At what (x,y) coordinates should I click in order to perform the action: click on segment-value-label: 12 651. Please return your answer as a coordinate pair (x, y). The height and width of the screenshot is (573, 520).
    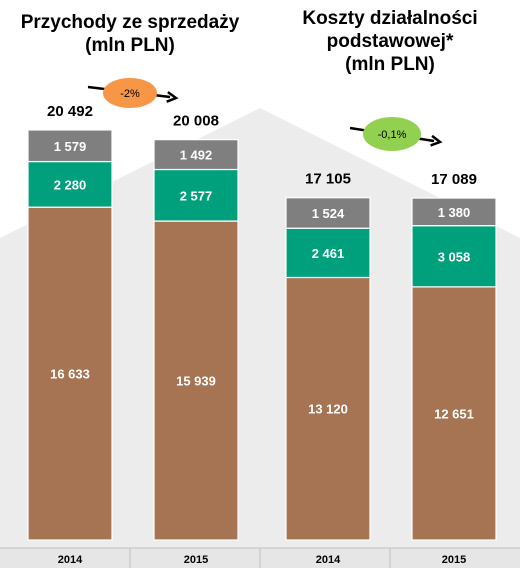
    Looking at the image, I should click on (454, 413).